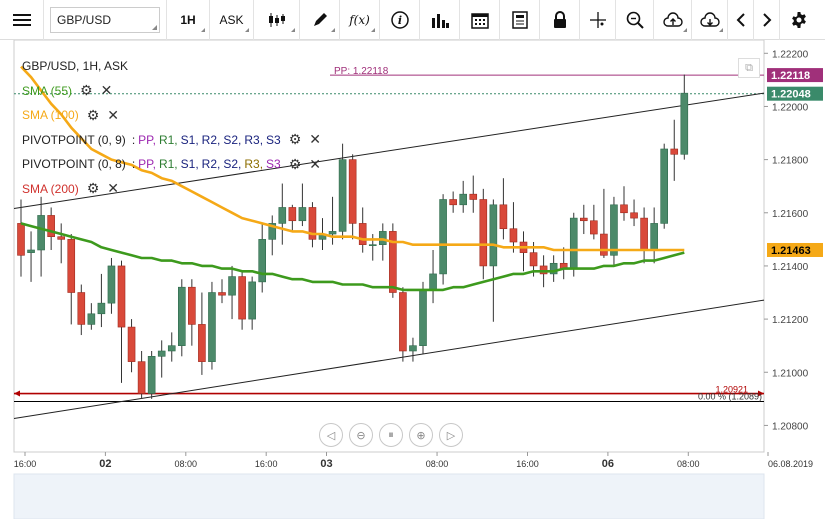  Describe the element at coordinates (360, 20) in the screenshot. I see `indicators-button: f(x)` at that location.